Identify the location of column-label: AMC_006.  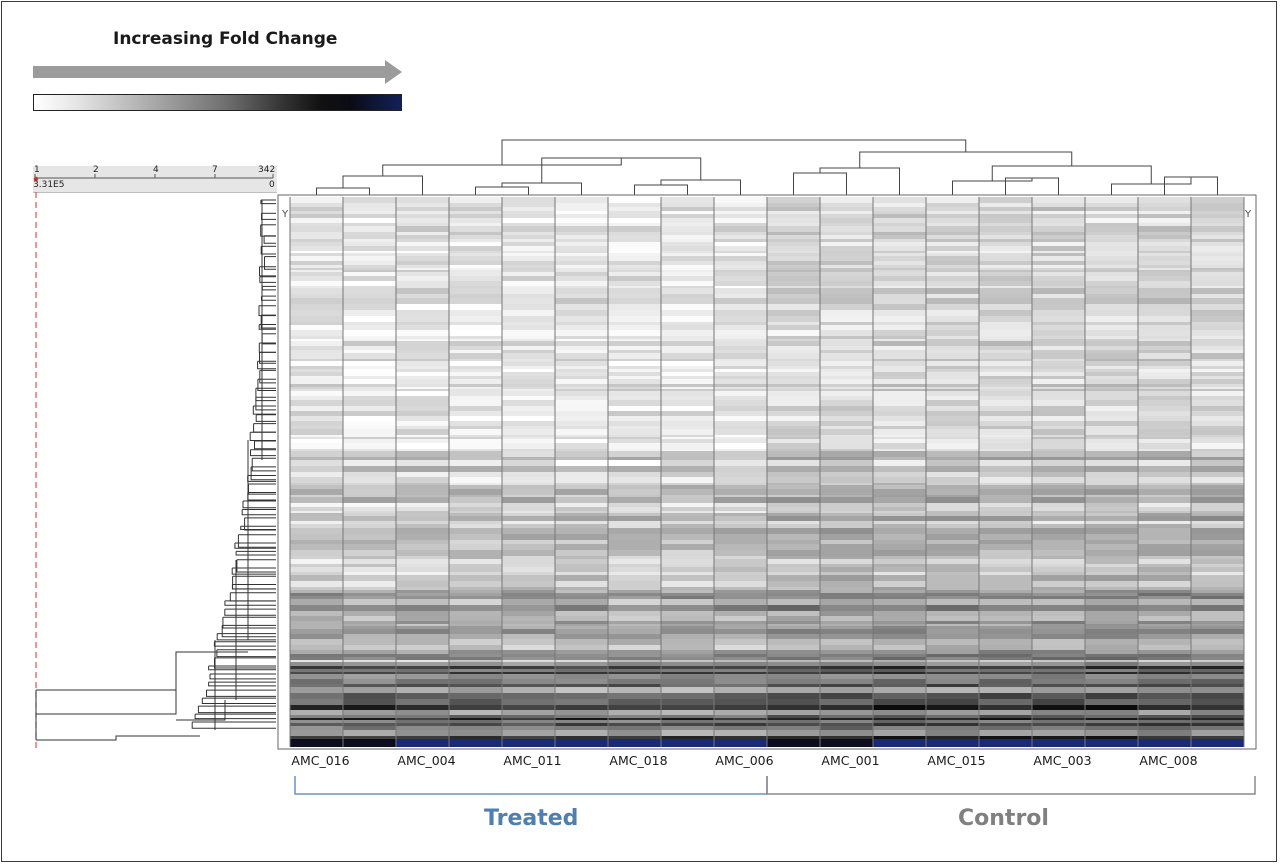
(744, 760).